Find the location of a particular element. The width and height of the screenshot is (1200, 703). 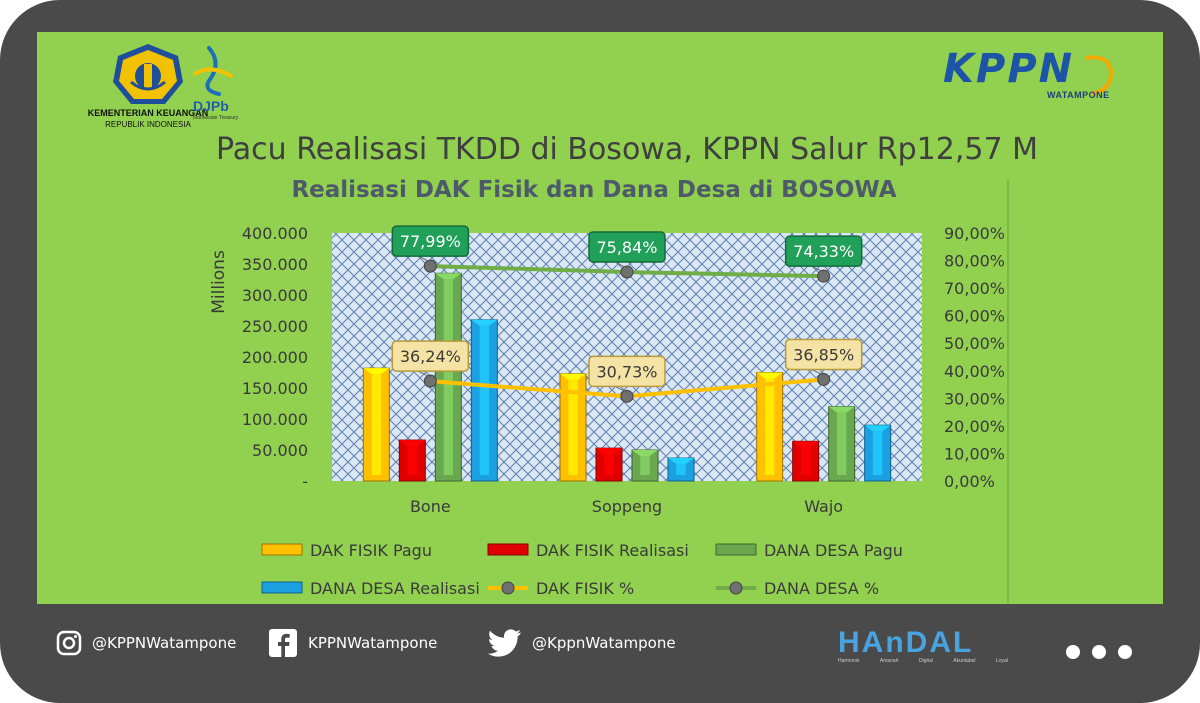

instagram-handle: @KPPNWatampone is located at coordinates (164, 643).